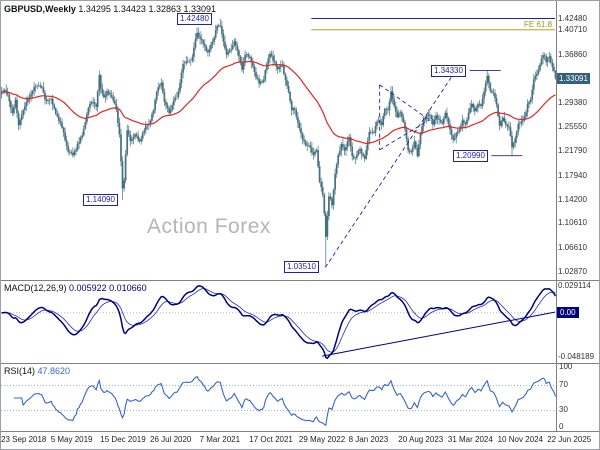 Image resolution: width=600 pixels, height=450 pixels. What do you see at coordinates (301, 267) in the screenshot?
I see `price-label-2022-low: 1.03510` at bounding box center [301, 267].